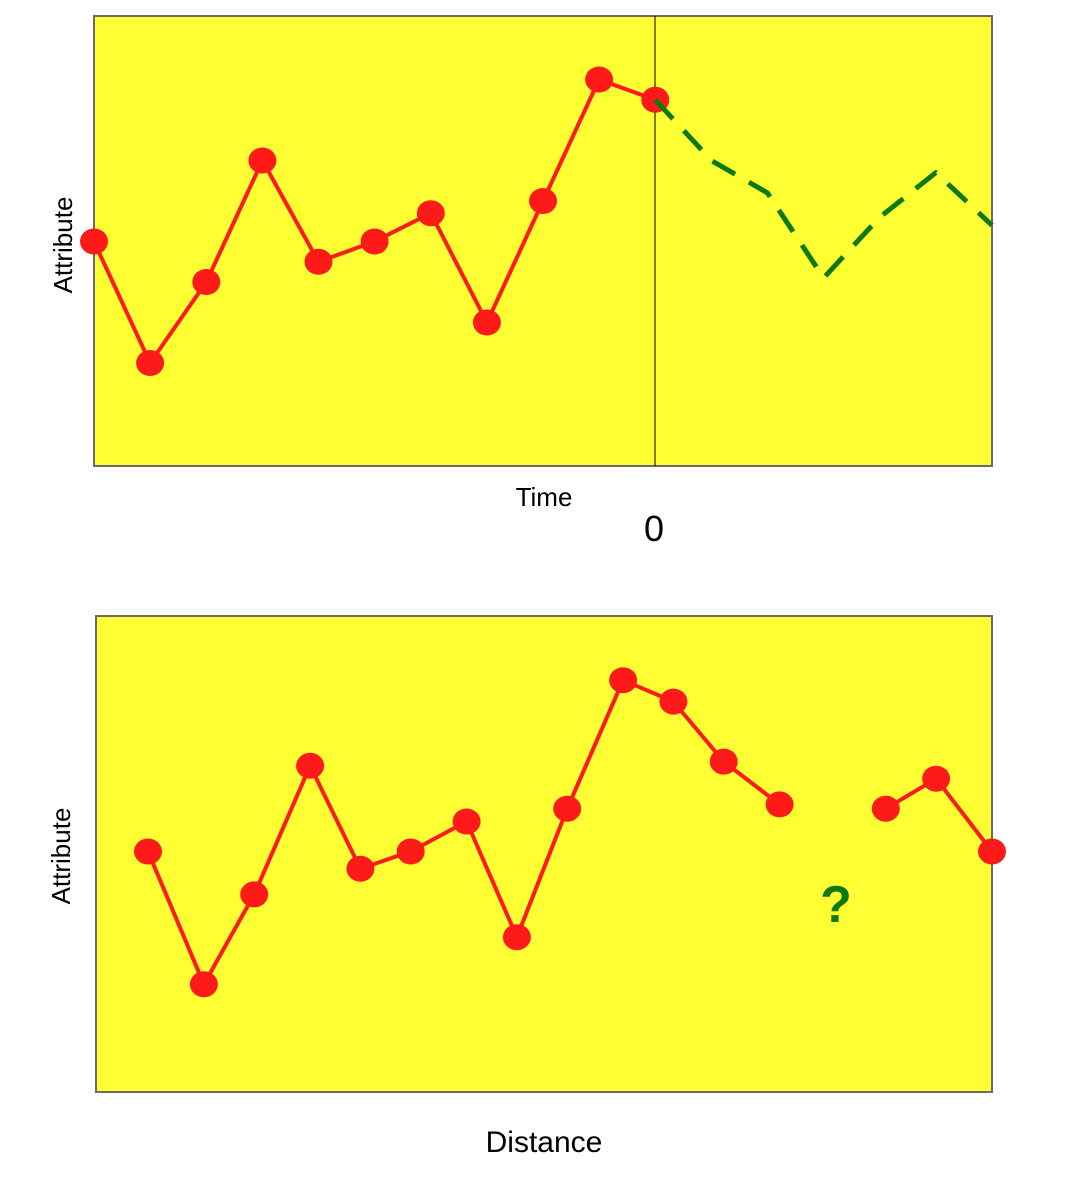 Image resolution: width=1078 pixels, height=1181 pixels. I want to click on x-axis-label: Time, so click(544, 497).